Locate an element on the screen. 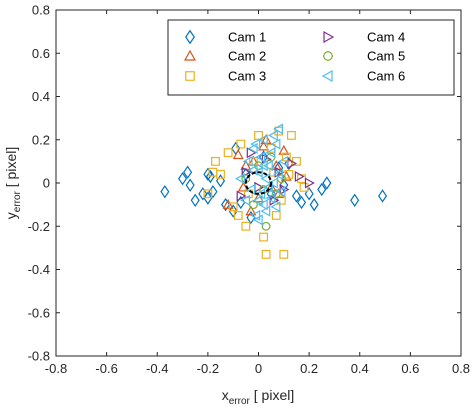 The image size is (474, 409). x-tick-label: 0.6 is located at coordinates (410, 368).